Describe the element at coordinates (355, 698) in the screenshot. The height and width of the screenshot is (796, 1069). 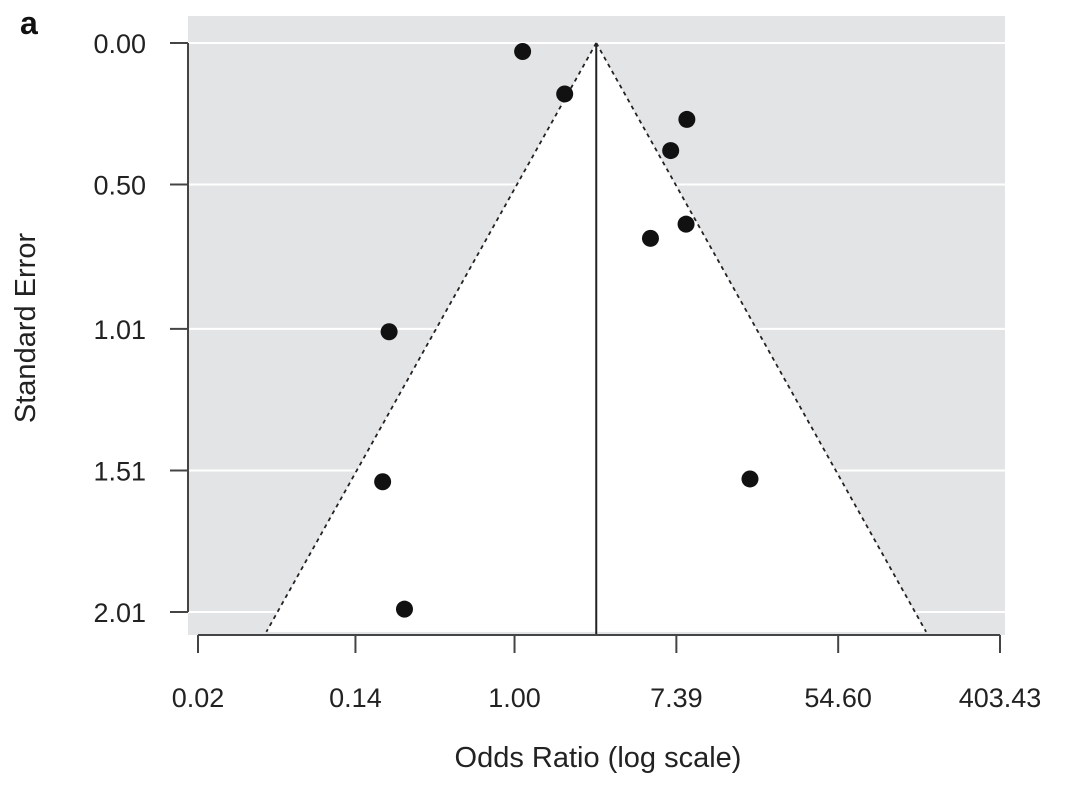
I see `x-tick-label-1: 0.14` at that location.